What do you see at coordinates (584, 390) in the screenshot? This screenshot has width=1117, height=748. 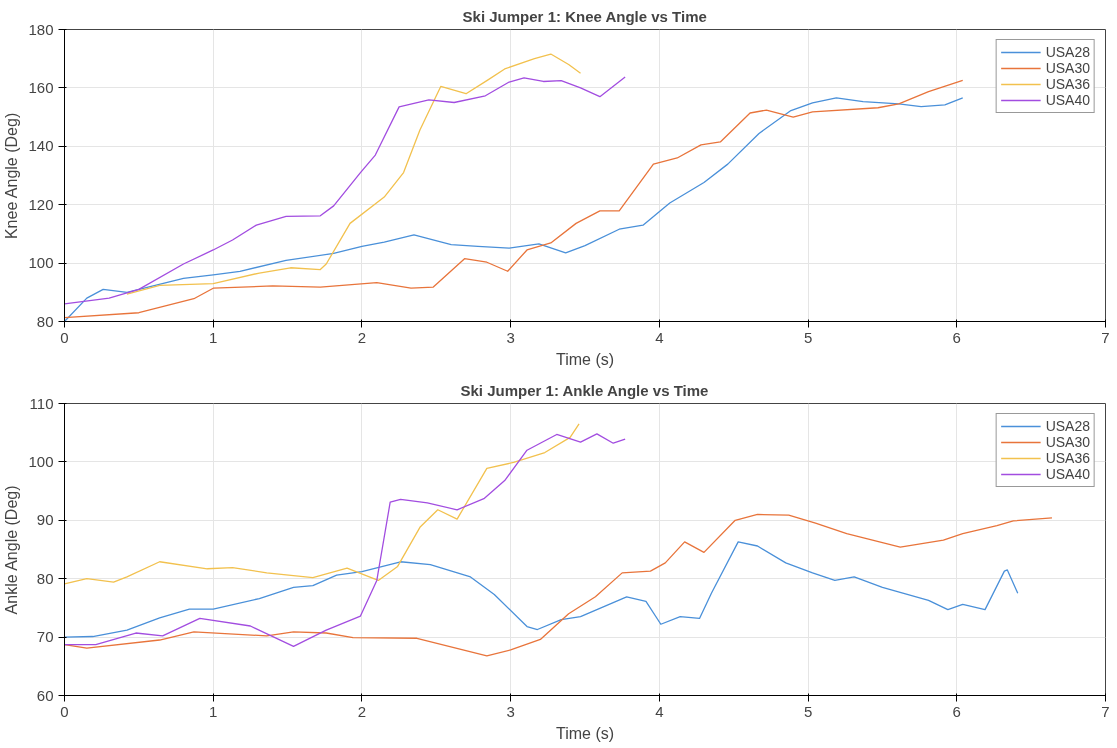 I see `chart-title: Ski Jumper 1: Ankle Angle vs Time` at bounding box center [584, 390].